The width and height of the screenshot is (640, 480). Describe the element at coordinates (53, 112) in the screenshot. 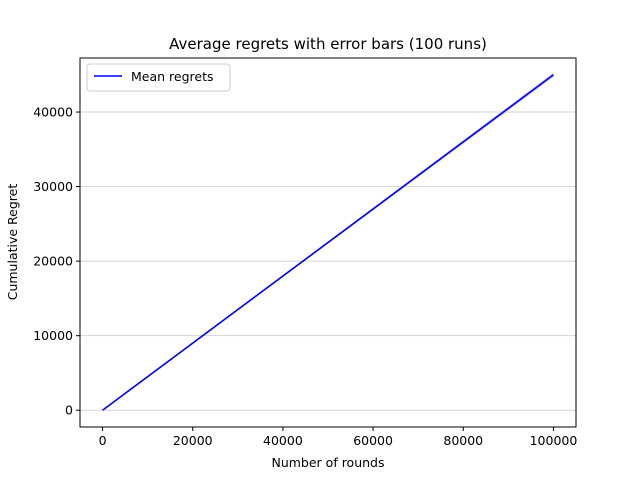

I see `y-tick-label: 40000` at that location.